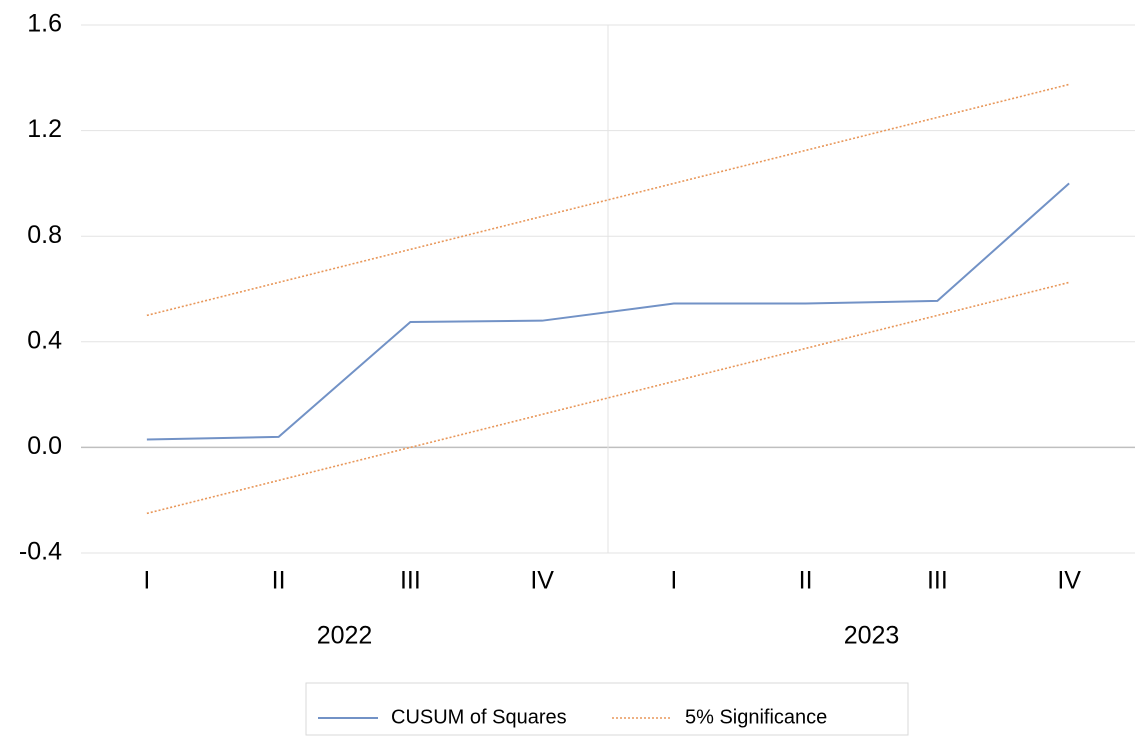 The height and width of the screenshot is (746, 1136). Describe the element at coordinates (44, 129) in the screenshot. I see `y-tick-label: 1.2` at that location.